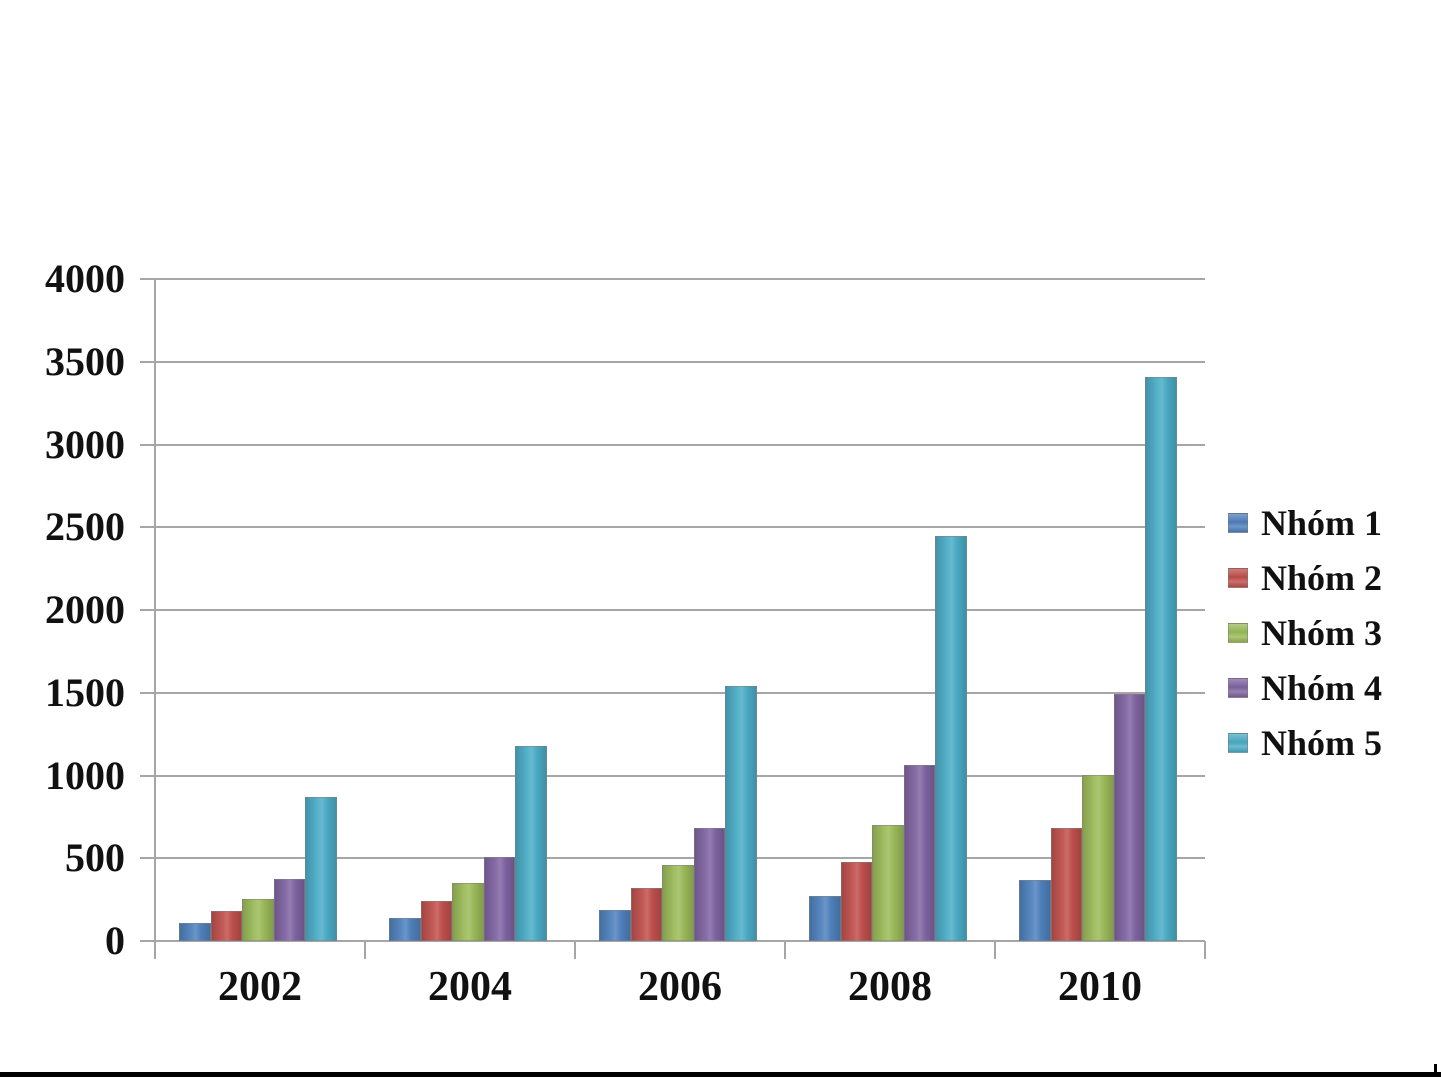 Image resolution: width=1441 pixels, height=1081 pixels. What do you see at coordinates (258, 920) in the screenshot?
I see `bar-nhóm-3-2002` at bounding box center [258, 920].